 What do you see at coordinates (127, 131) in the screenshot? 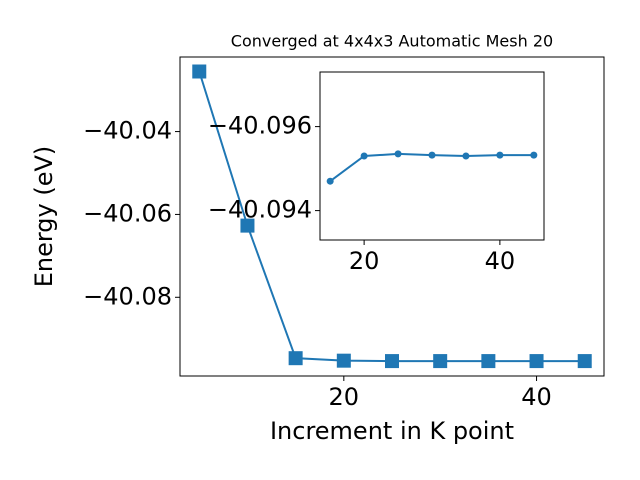
I see `y-tick-label: −40.04` at bounding box center [127, 131].